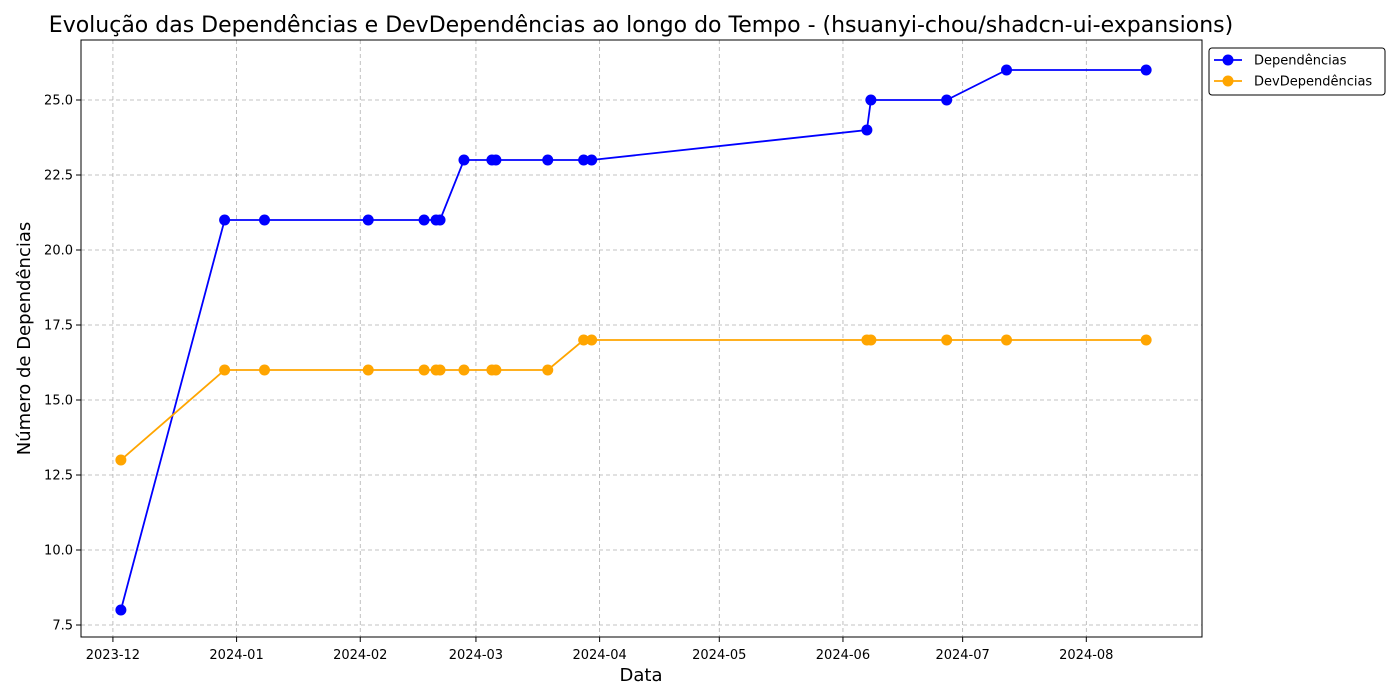 The height and width of the screenshot is (700, 1400). What do you see at coordinates (58, 401) in the screenshot?
I see `y-tick-label: 15.0` at bounding box center [58, 401].